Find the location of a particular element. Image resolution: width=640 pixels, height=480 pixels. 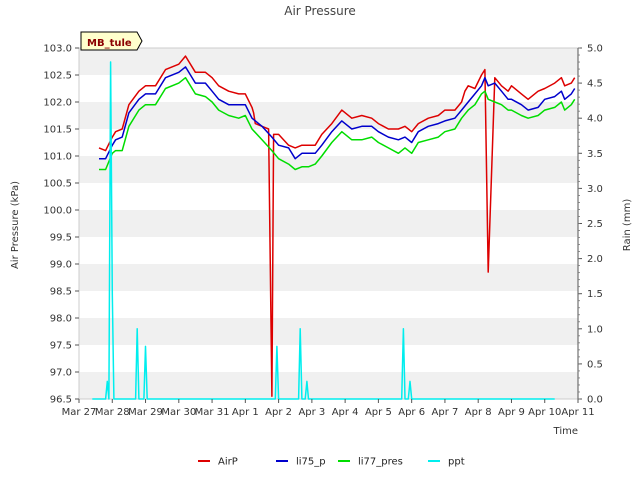

legend-label-li75_p: li75_p is located at coordinates (311, 462).